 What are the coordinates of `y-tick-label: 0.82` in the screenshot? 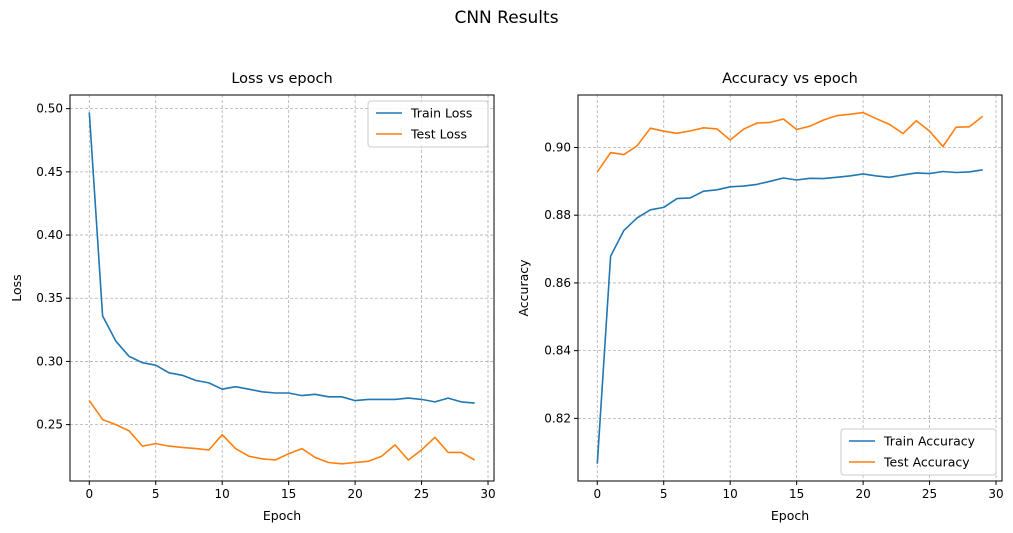 It's located at (557, 418).